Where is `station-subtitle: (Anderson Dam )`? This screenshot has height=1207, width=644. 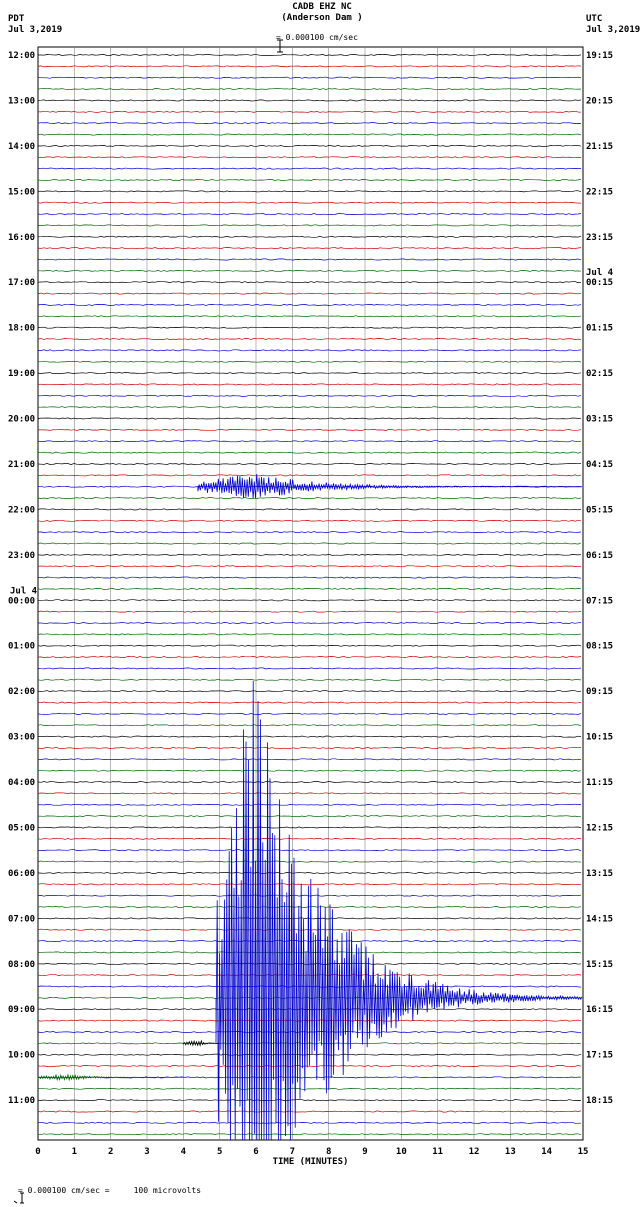
station-subtitle: (Anderson Dam ) is located at coordinates (322, 18).